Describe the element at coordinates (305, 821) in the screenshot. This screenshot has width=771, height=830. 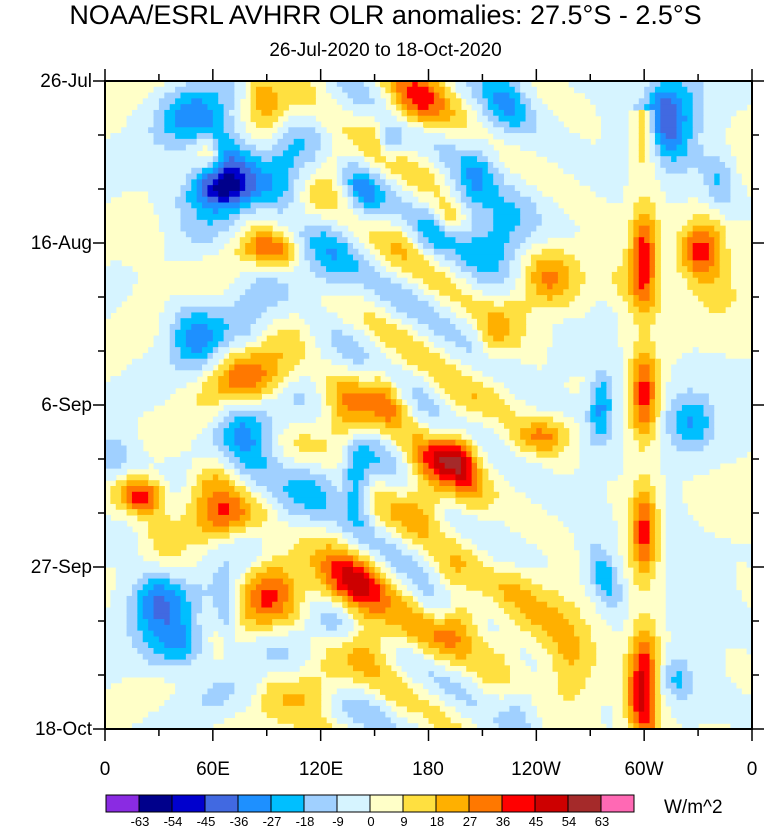
I see `colorbar-label: -18` at that location.